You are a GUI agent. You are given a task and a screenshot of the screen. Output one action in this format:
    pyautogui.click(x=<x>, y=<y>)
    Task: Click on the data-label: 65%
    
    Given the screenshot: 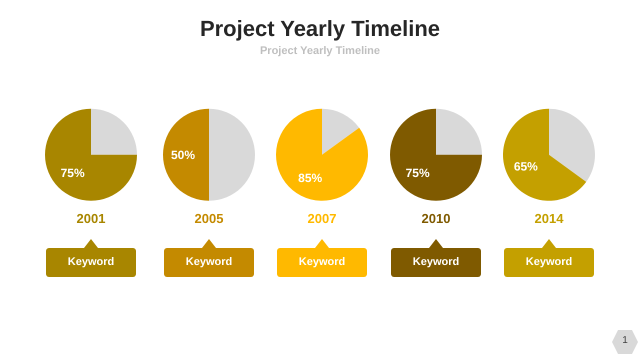 What is the action you would take?
    pyautogui.click(x=526, y=167)
    